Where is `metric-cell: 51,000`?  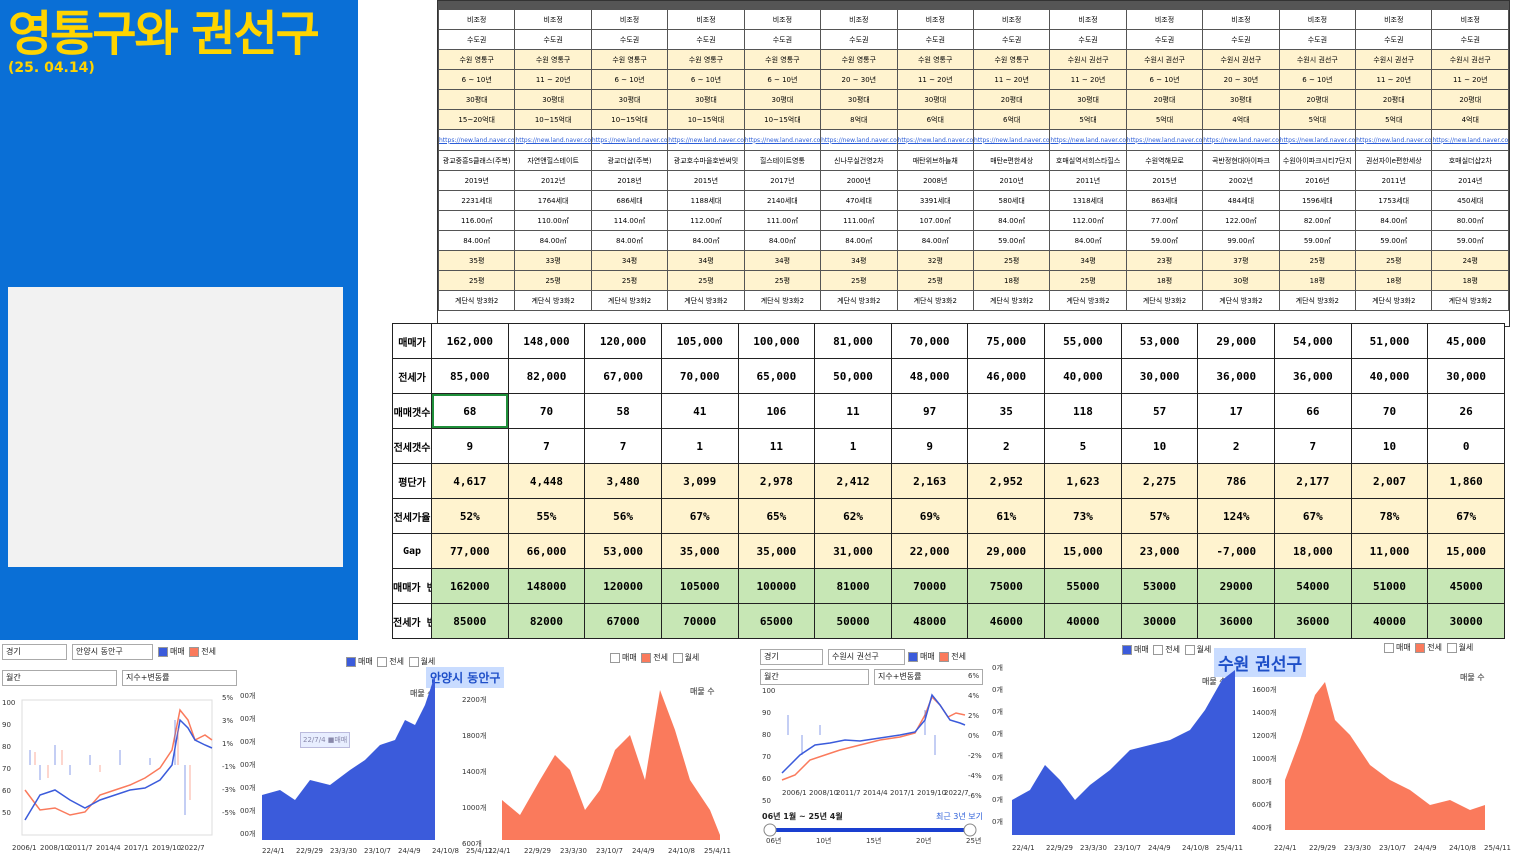 metric-cell: 51,000 is located at coordinates (1389, 341).